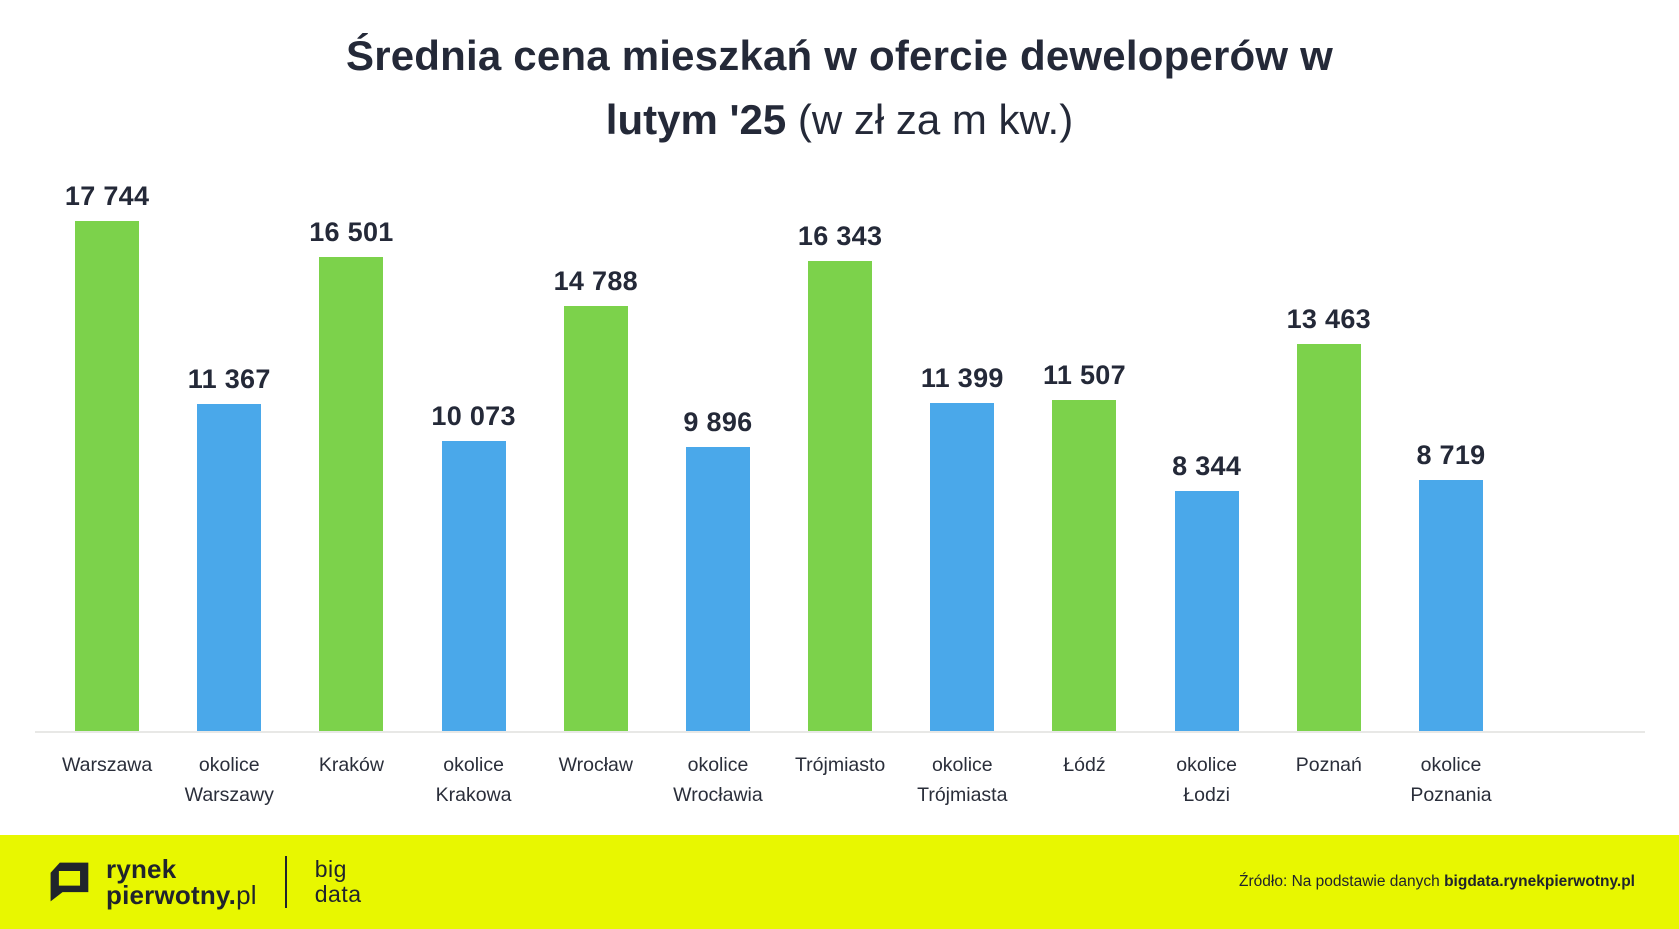 This screenshot has width=1679, height=929. I want to click on bar-value-label: 17 744, so click(107, 196).